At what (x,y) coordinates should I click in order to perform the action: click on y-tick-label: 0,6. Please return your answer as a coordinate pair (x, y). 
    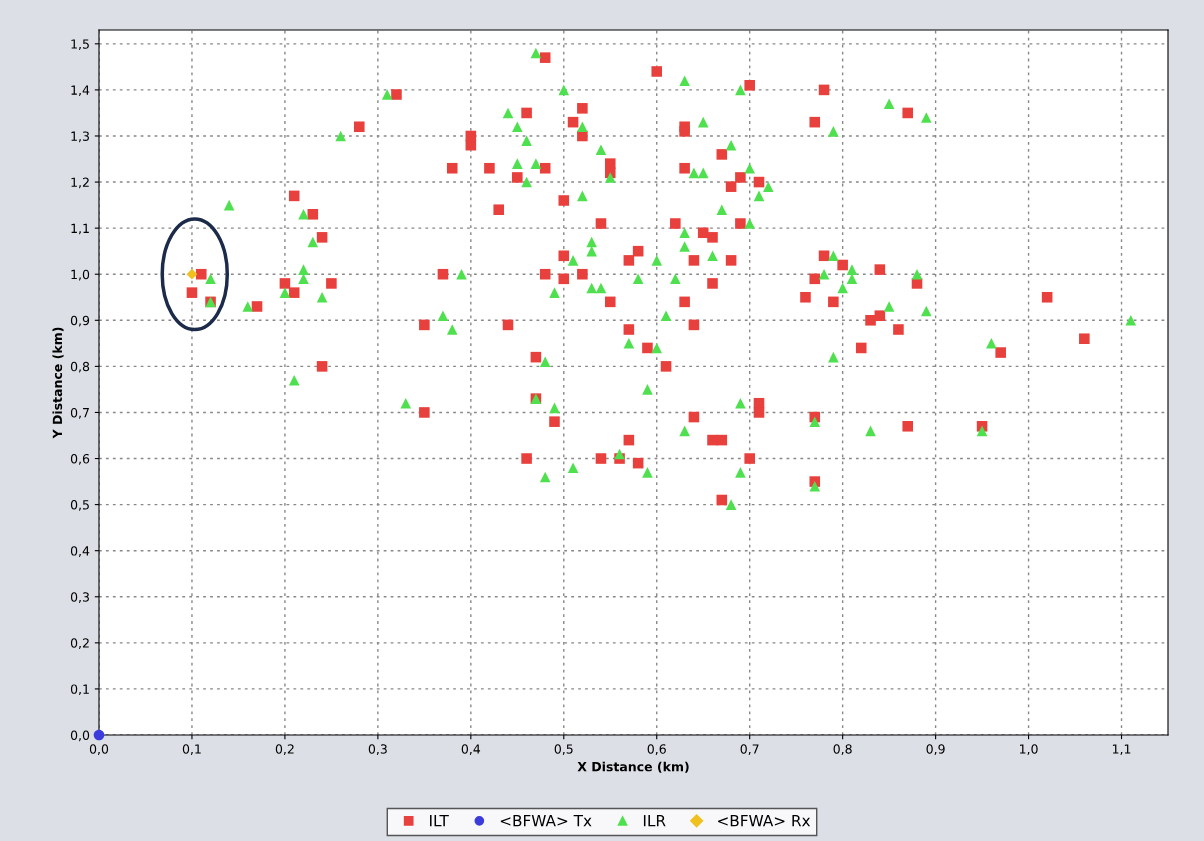
    Looking at the image, I should click on (80, 459).